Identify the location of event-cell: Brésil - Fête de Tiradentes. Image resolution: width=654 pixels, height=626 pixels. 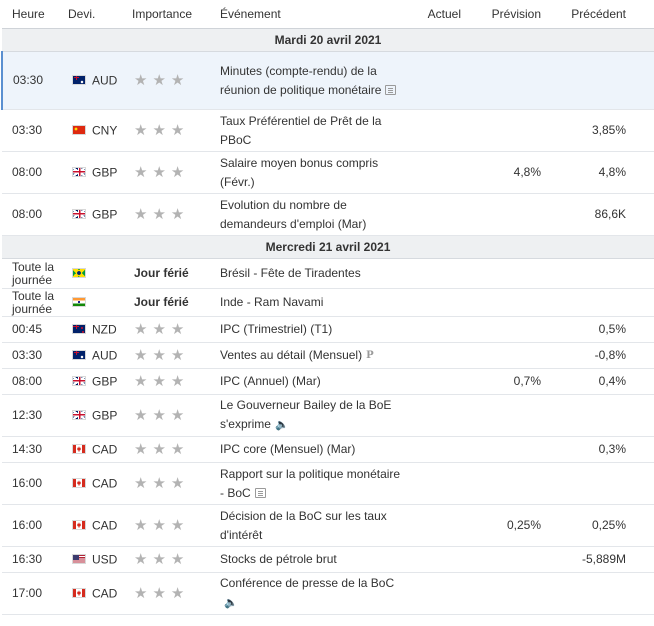
(313, 273).